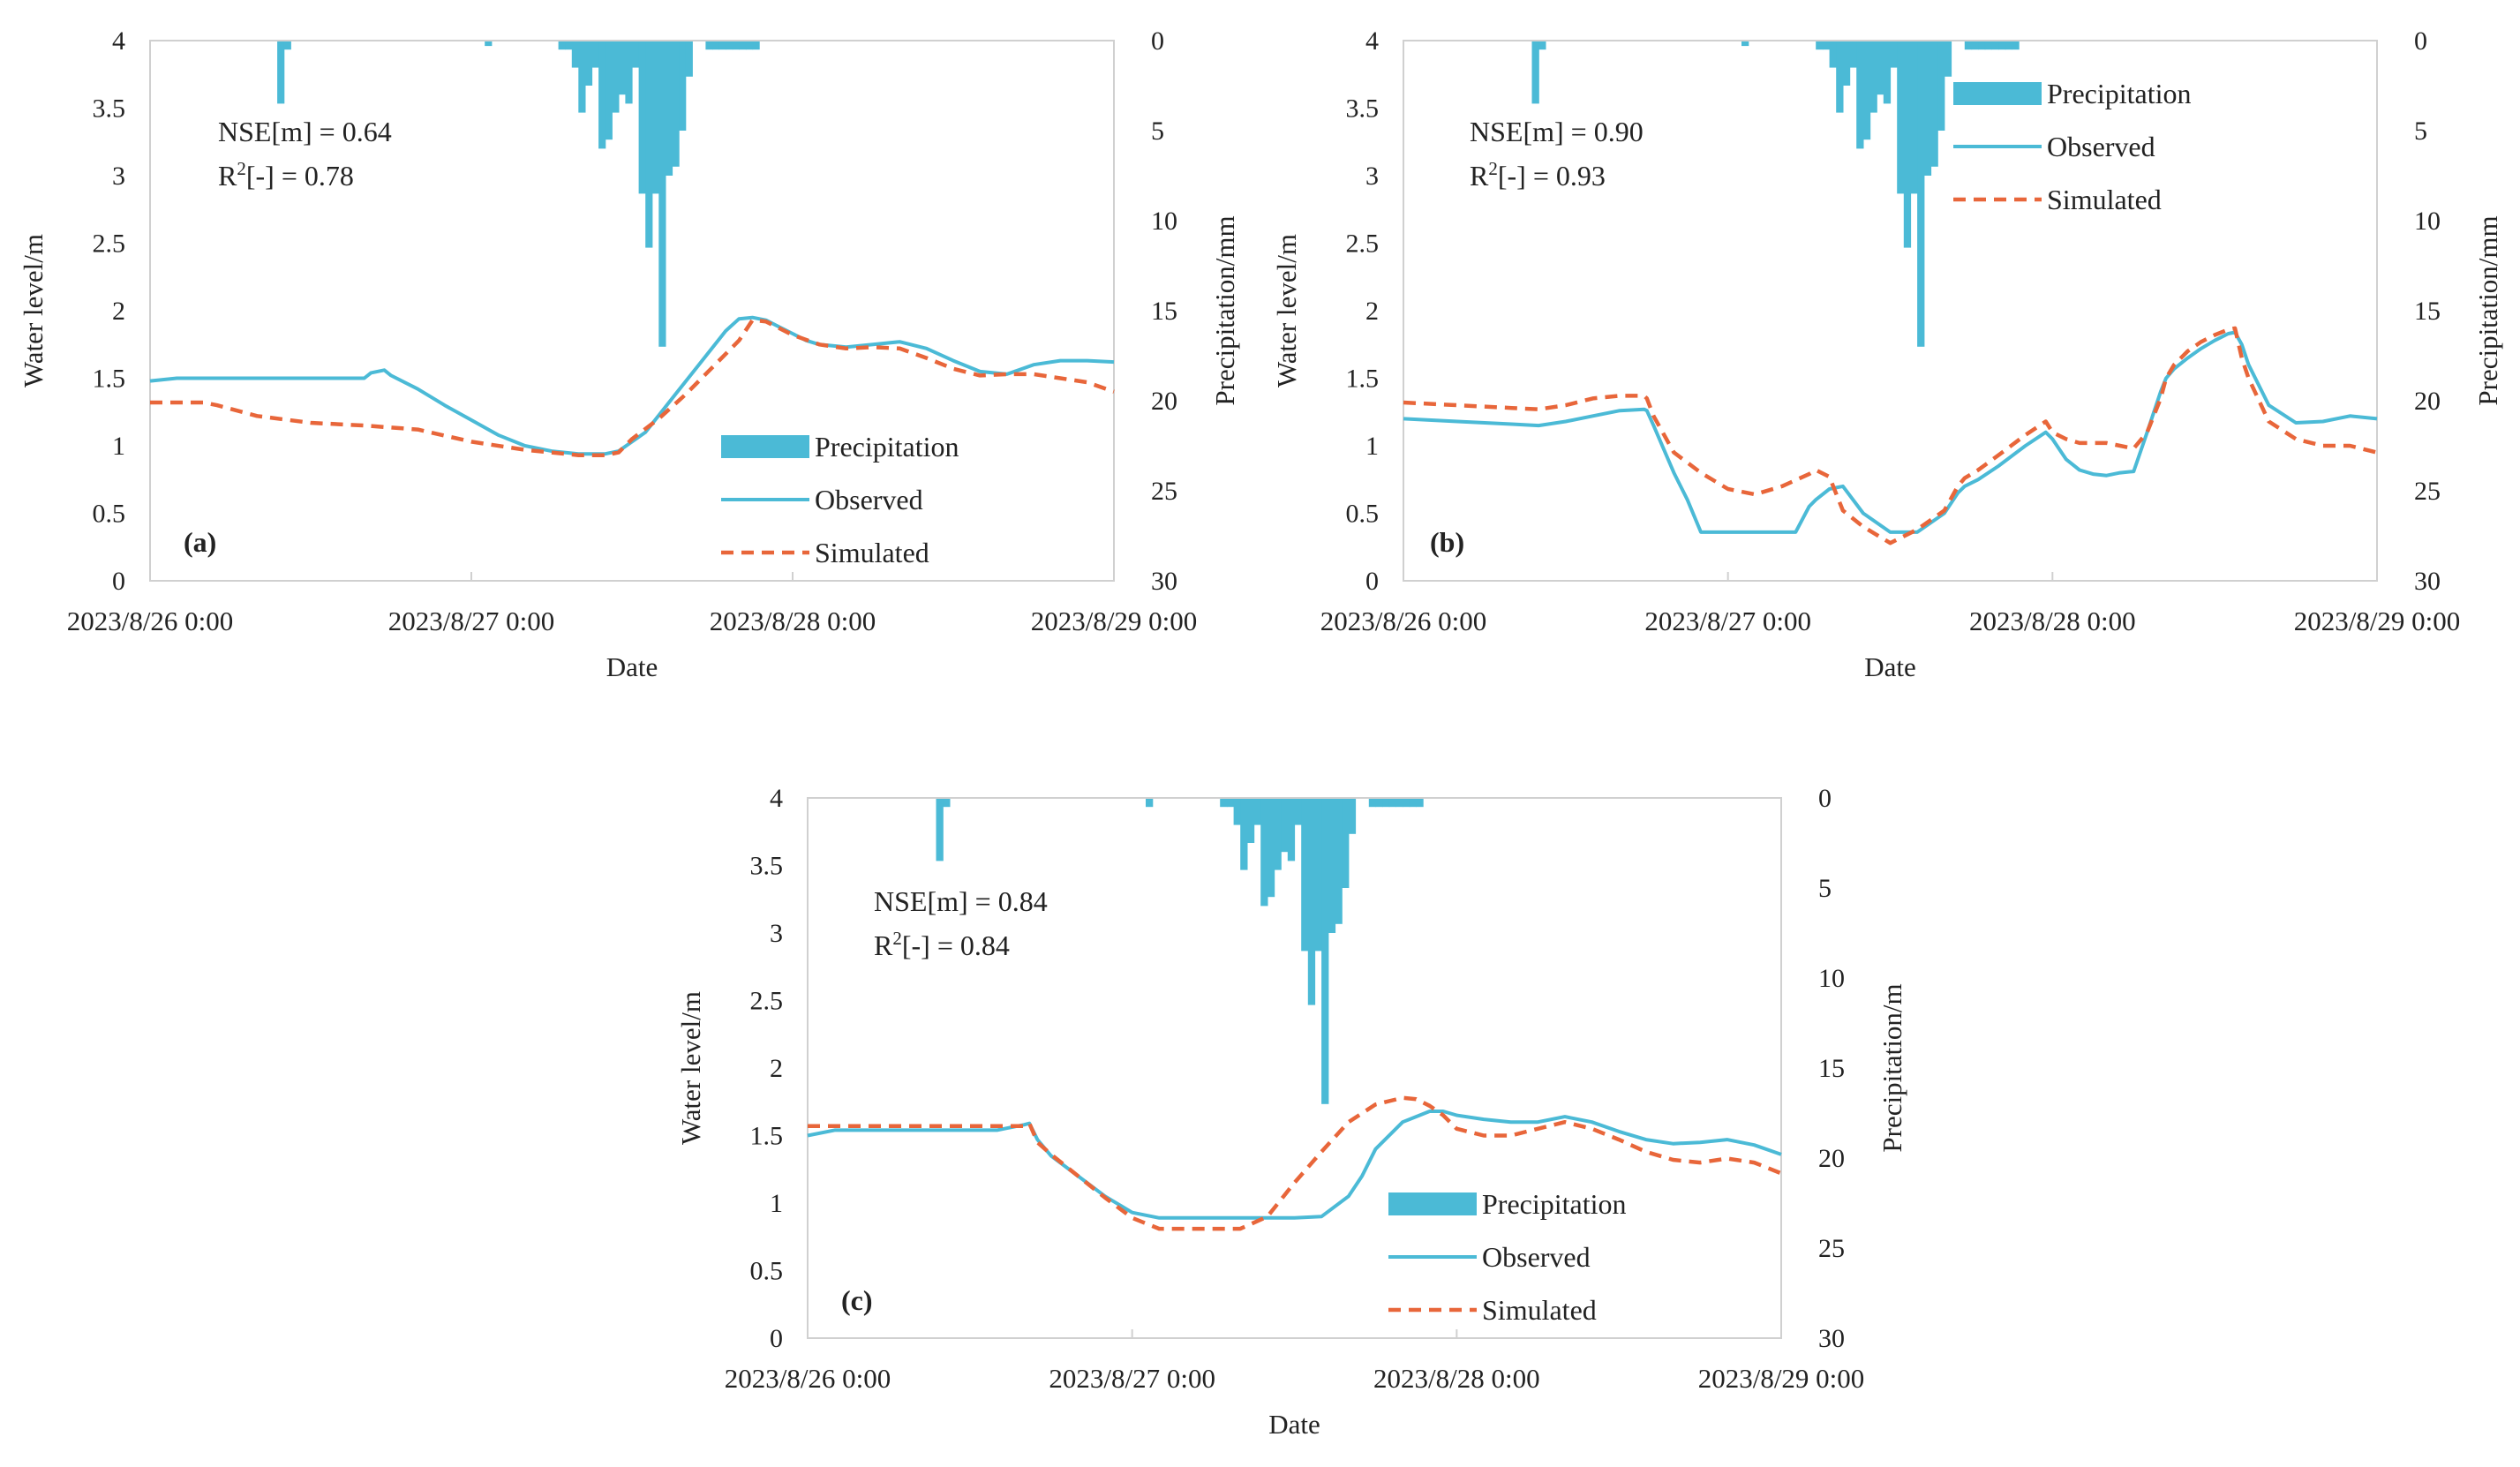  What do you see at coordinates (1536, 1257) in the screenshot?
I see `legend-label: Observed` at bounding box center [1536, 1257].